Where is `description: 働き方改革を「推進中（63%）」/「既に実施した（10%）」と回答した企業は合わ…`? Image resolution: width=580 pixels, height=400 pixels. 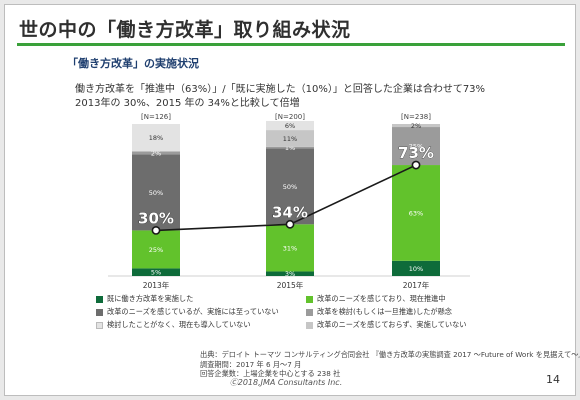
description: 働き方改革を「推進中（63%）」/「既に実施した（10%）」と回答した企業は合わ… is located at coordinates (280, 97).